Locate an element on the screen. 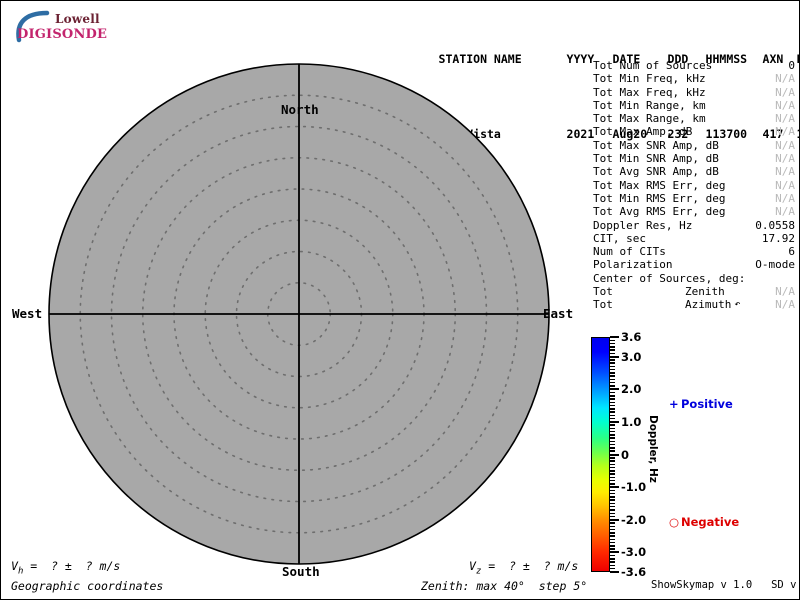 The width and height of the screenshot is (800, 600). stat-row: Tot Max Freq, kHz N/A is located at coordinates (694, 92).